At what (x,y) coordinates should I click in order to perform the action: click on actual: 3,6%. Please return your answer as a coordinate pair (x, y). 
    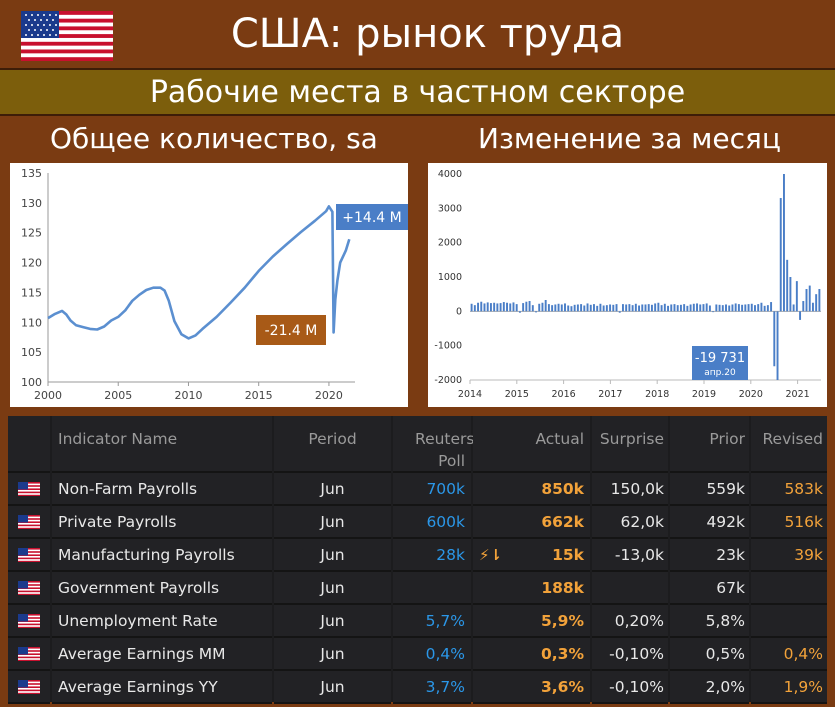
    Looking at the image, I should click on (531, 687).